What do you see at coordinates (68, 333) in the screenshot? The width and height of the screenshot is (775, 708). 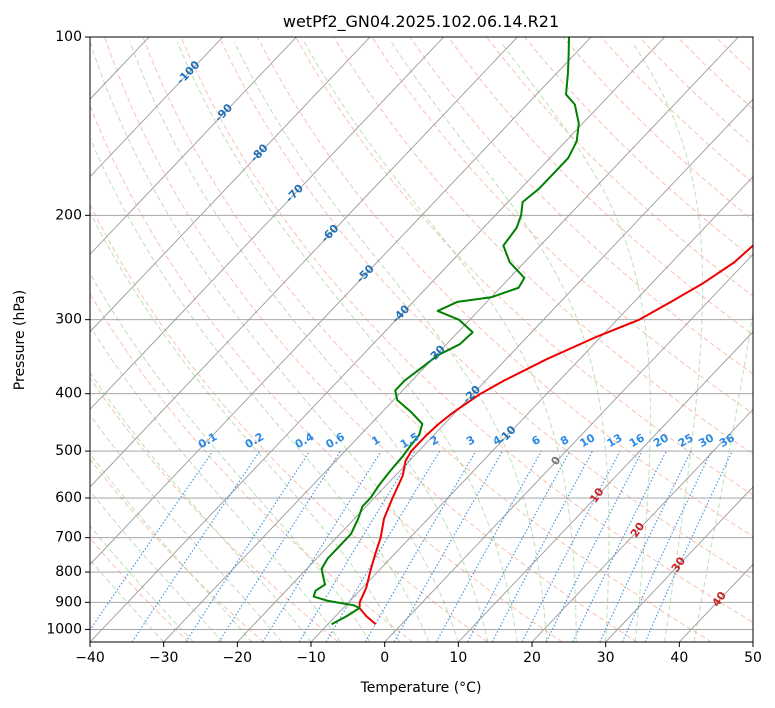 I see `y-axis: 100 200 300 400 500 600 700 800 900 1000` at bounding box center [68, 333].